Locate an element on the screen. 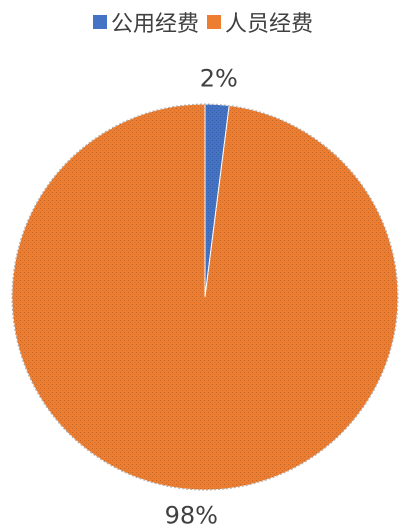  legend-swatch-public is located at coordinates (99, 22).